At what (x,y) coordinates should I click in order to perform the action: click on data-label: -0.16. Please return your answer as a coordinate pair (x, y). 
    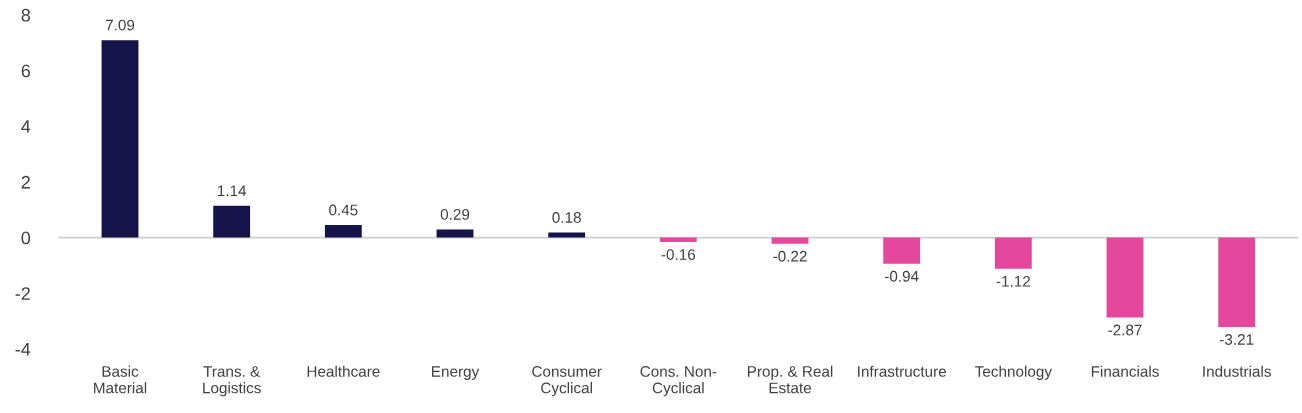
    Looking at the image, I should click on (678, 254).